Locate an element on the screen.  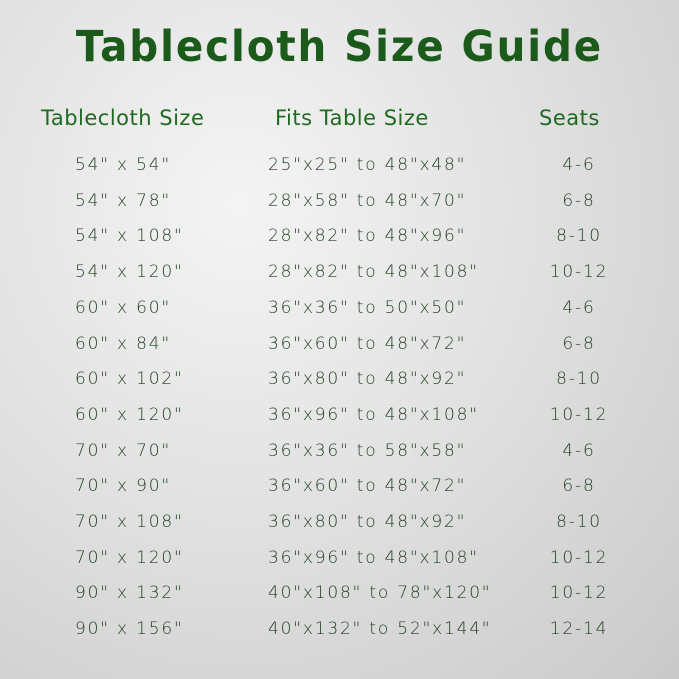
table-row: 54" x 78" 28"x58" to 48"x70" 6-8 is located at coordinates (339, 206).